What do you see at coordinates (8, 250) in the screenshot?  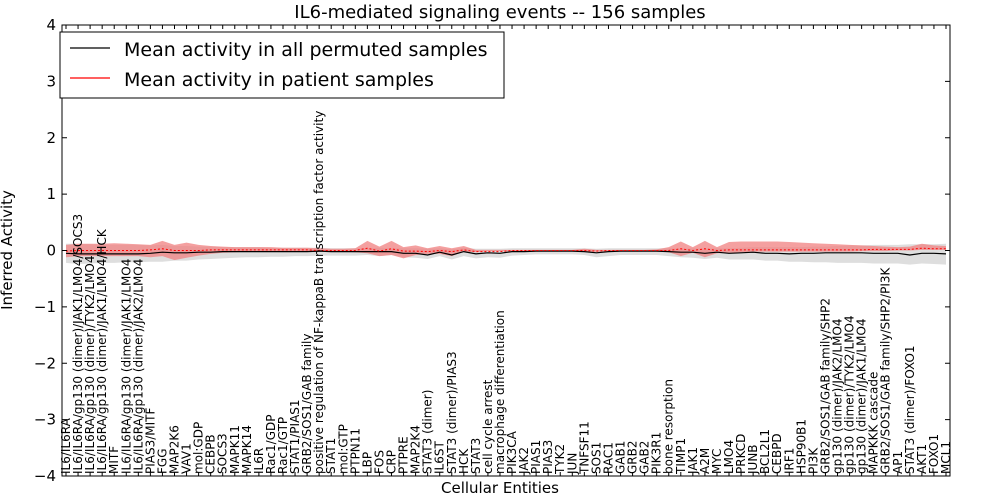 I see `y-axis-title: Inferred Activity` at bounding box center [8, 250].